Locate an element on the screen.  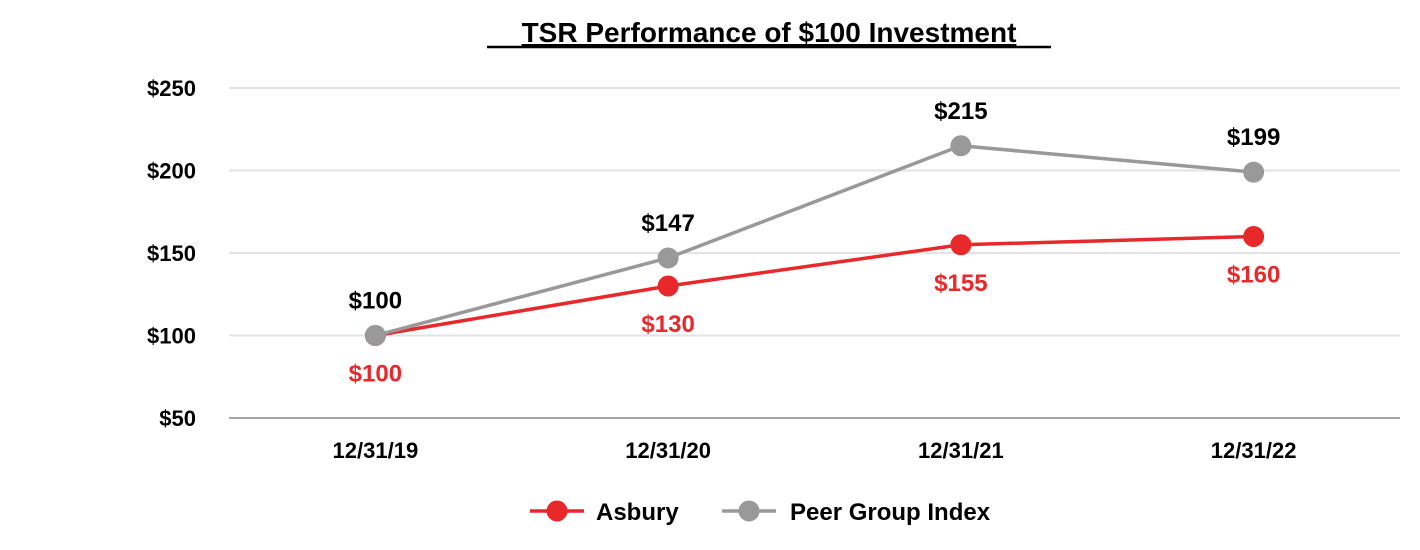
y-tick-label: $150 is located at coordinates (171, 253).